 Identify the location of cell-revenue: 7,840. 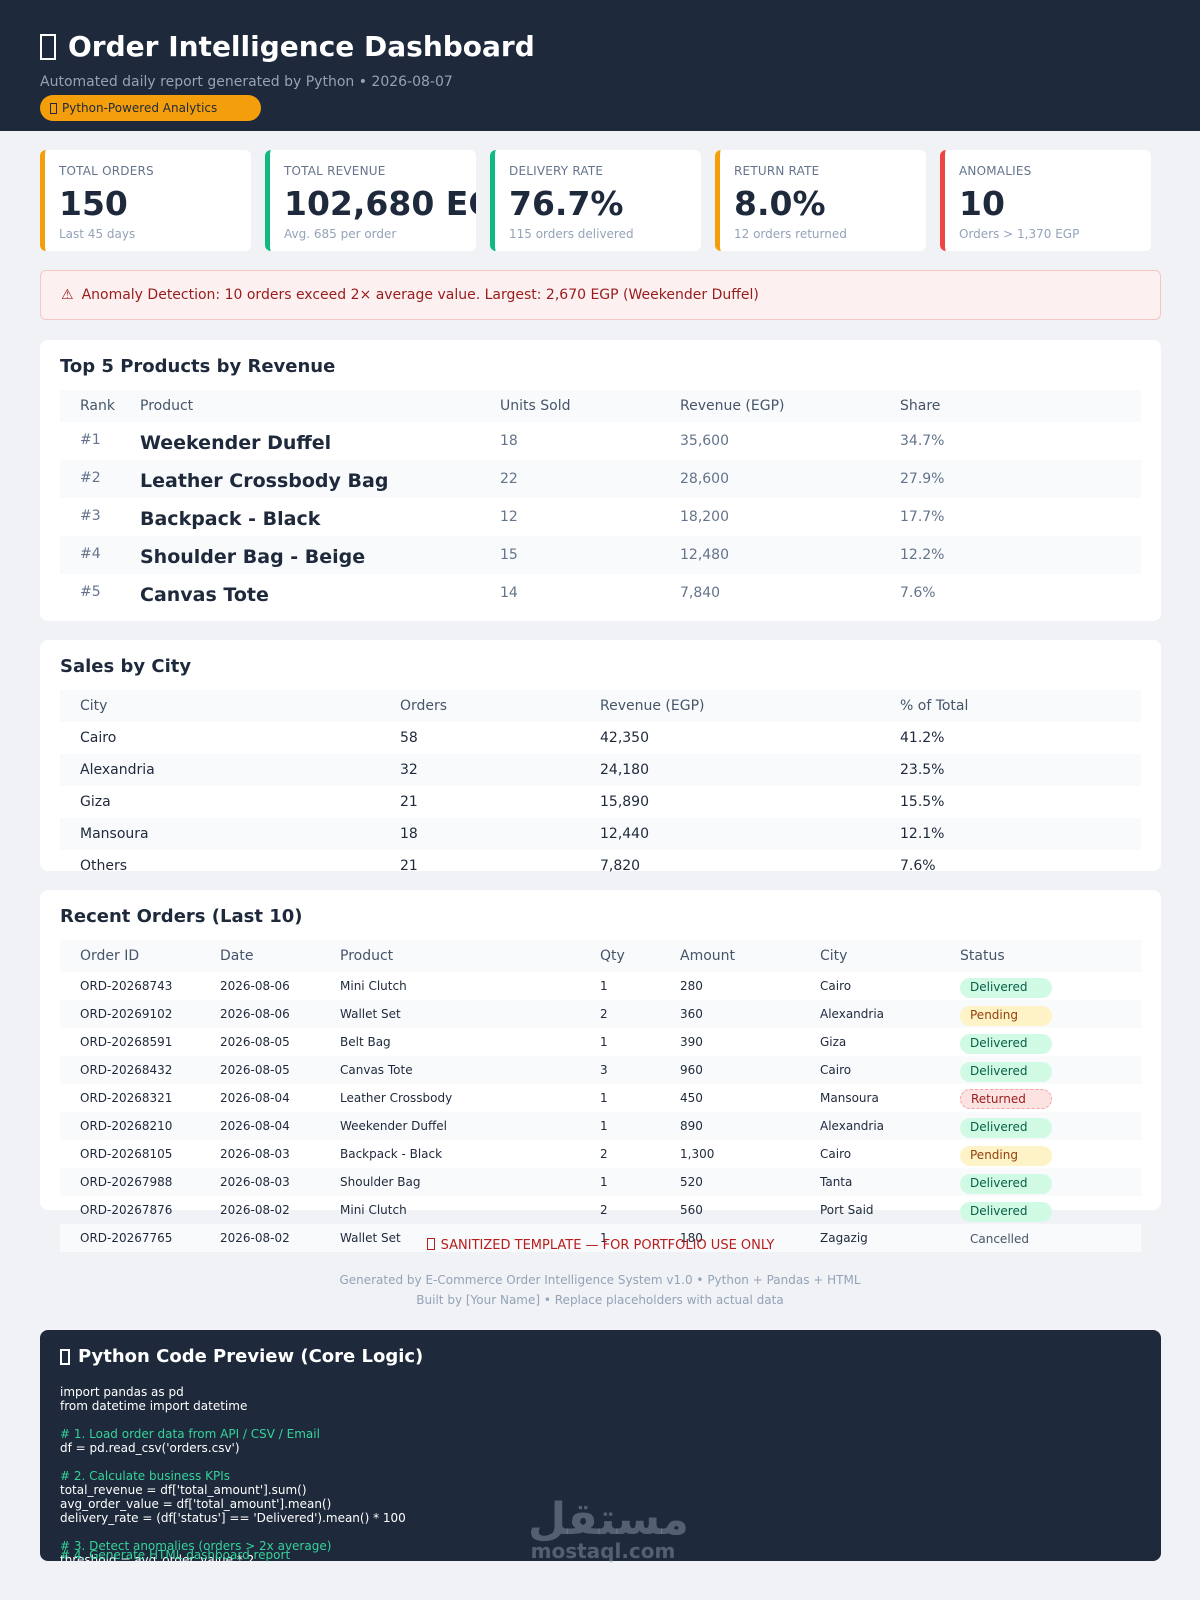
(700, 593).